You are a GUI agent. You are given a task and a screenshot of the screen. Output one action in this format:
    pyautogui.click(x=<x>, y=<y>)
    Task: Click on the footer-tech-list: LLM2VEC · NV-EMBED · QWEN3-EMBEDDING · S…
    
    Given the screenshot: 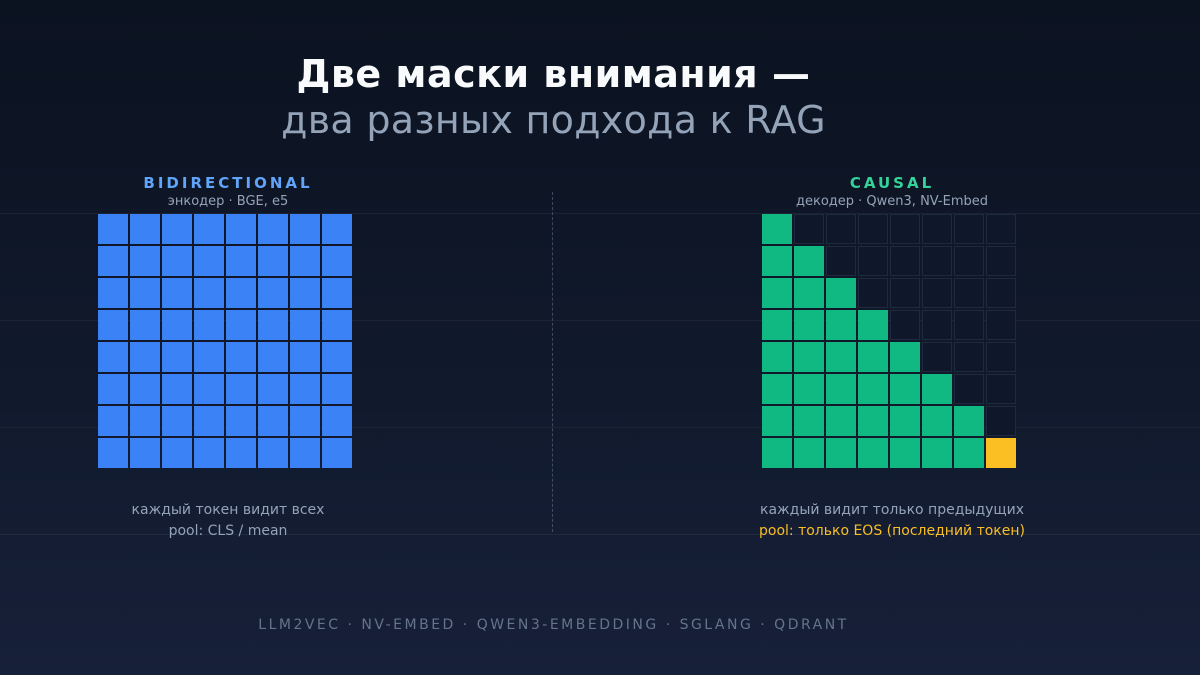 What is the action you would take?
    pyautogui.click(x=553, y=625)
    